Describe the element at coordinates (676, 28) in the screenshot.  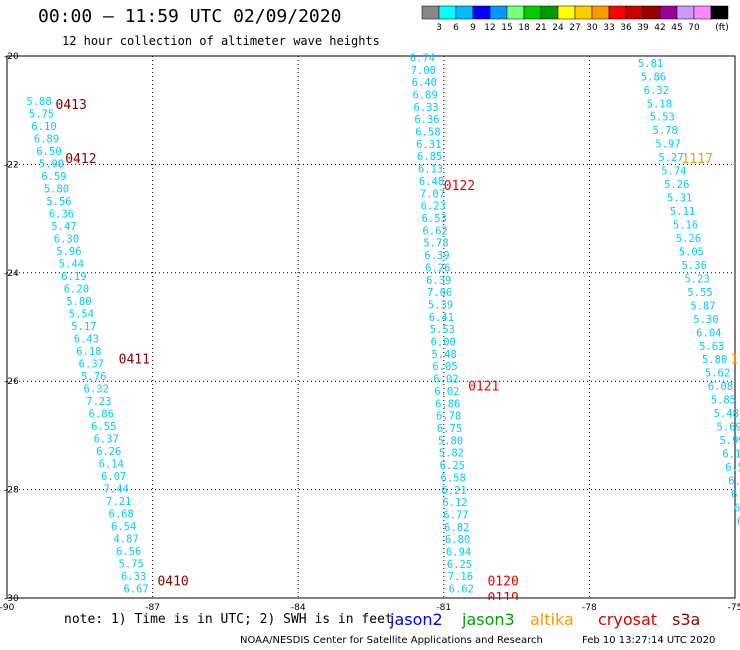
I see `color-scale-label: 45` at that location.